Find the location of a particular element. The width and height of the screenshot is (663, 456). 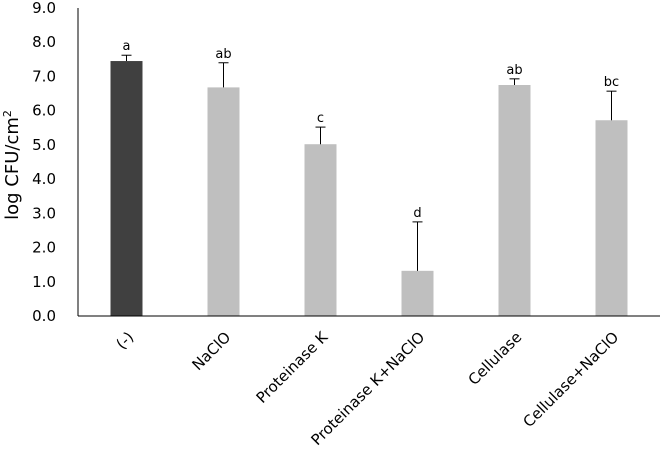

y-axis-title: log CFU/cm2 is located at coordinates (12, 165).